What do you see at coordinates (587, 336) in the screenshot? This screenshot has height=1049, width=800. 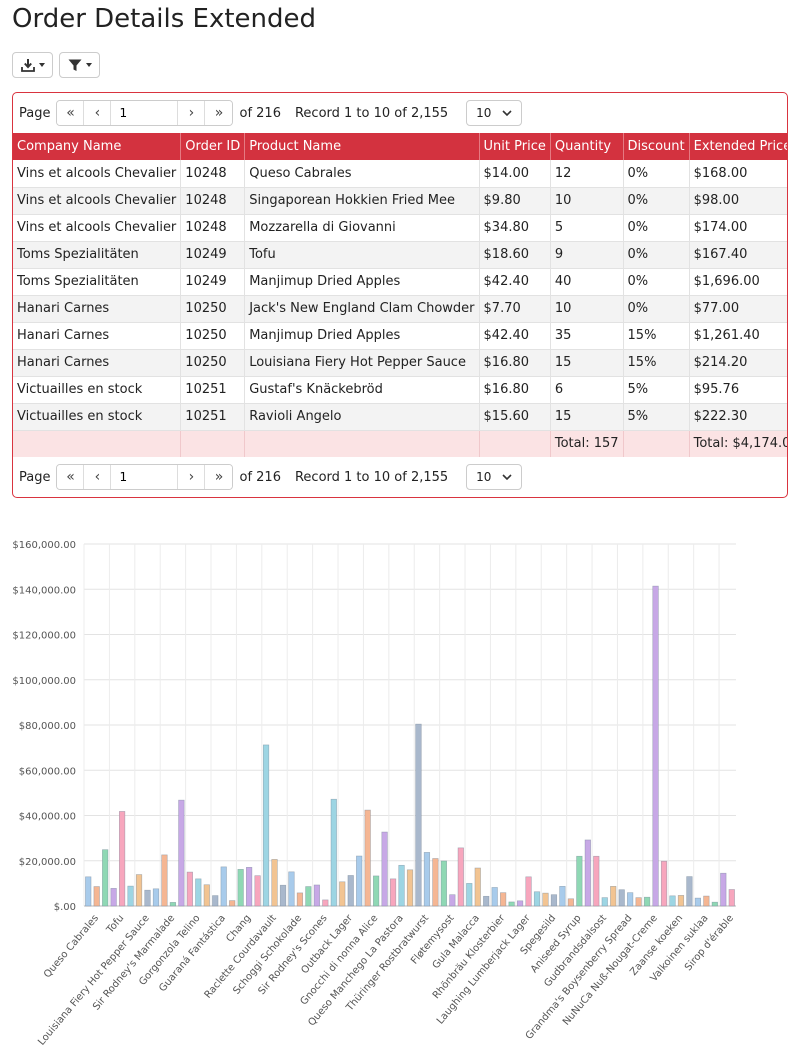 I see `table-cell: 35` at bounding box center [587, 336].